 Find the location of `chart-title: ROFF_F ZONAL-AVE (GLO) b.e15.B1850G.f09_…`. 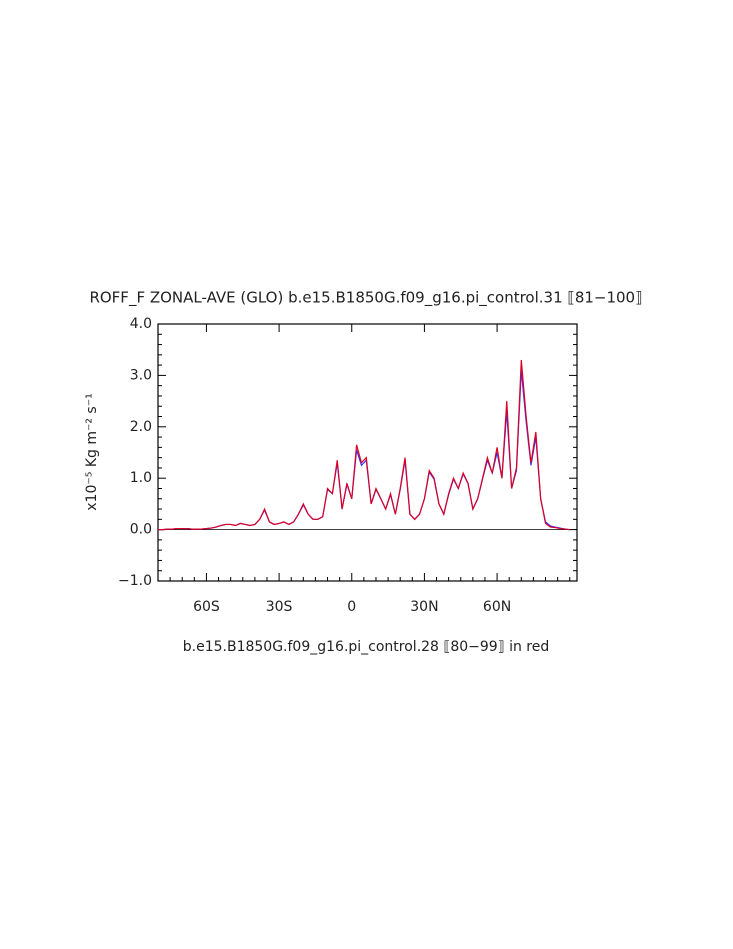

chart-title: ROFF_F ZONAL-AVE (GLO) b.e15.B1850G.f09_… is located at coordinates (365, 298).